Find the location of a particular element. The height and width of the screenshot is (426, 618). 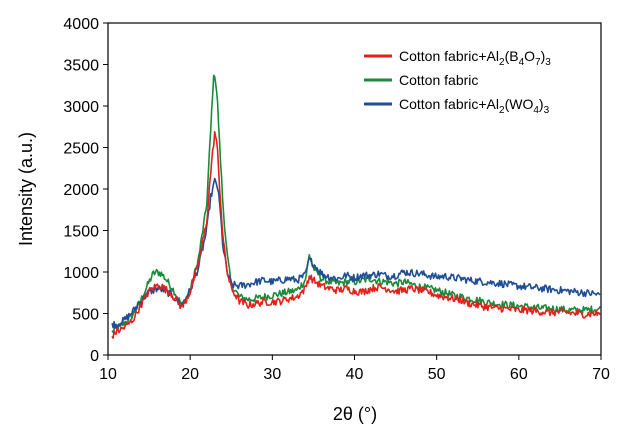

legend-label-tungstate: Cotton fabric+Al2(WO4)3 is located at coordinates (474, 106).